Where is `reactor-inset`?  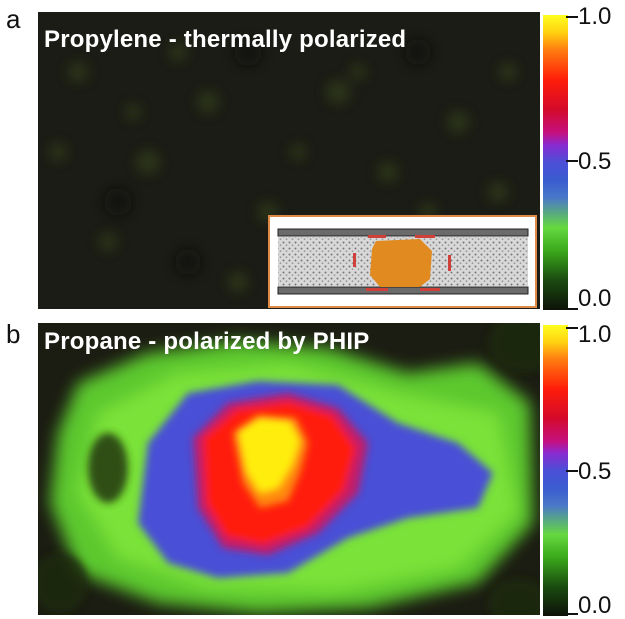 reactor-inset is located at coordinates (402, 261).